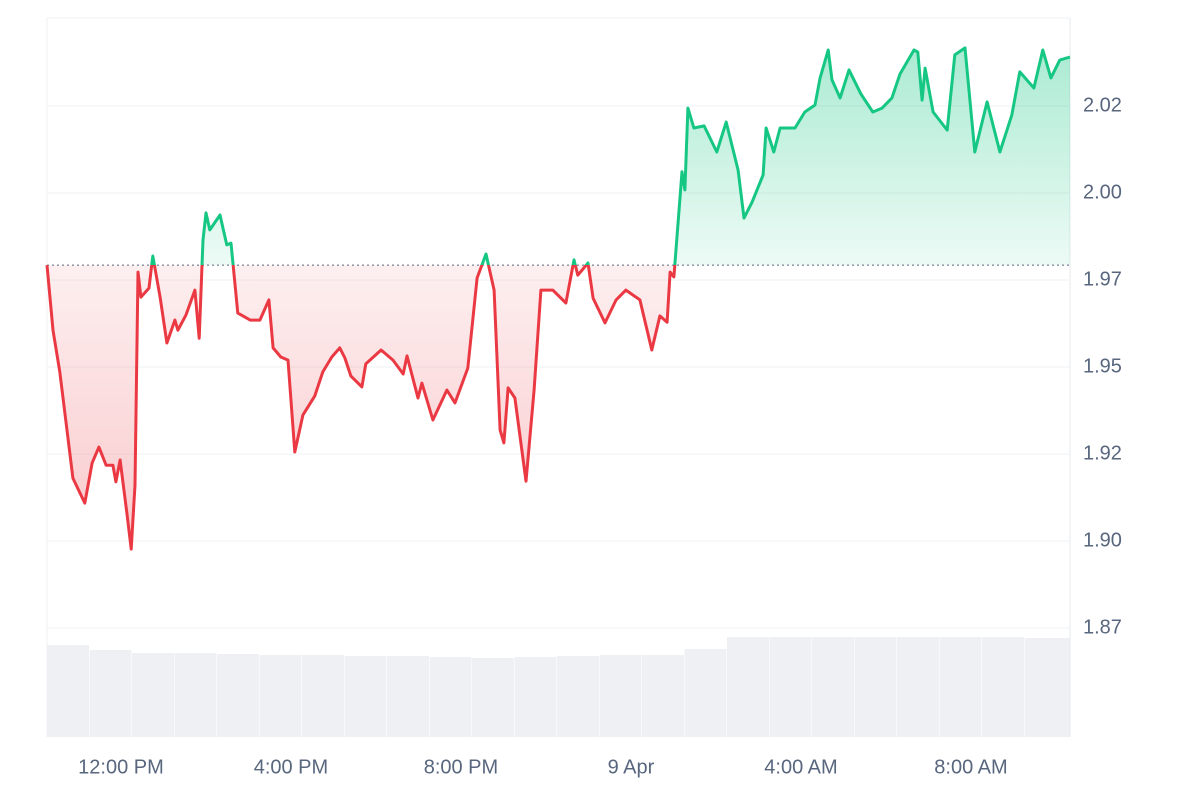 Image resolution: width=1200 pixels, height=800 pixels. Describe the element at coordinates (1102, 453) in the screenshot. I see `y-tick-label: 1.92` at that location.